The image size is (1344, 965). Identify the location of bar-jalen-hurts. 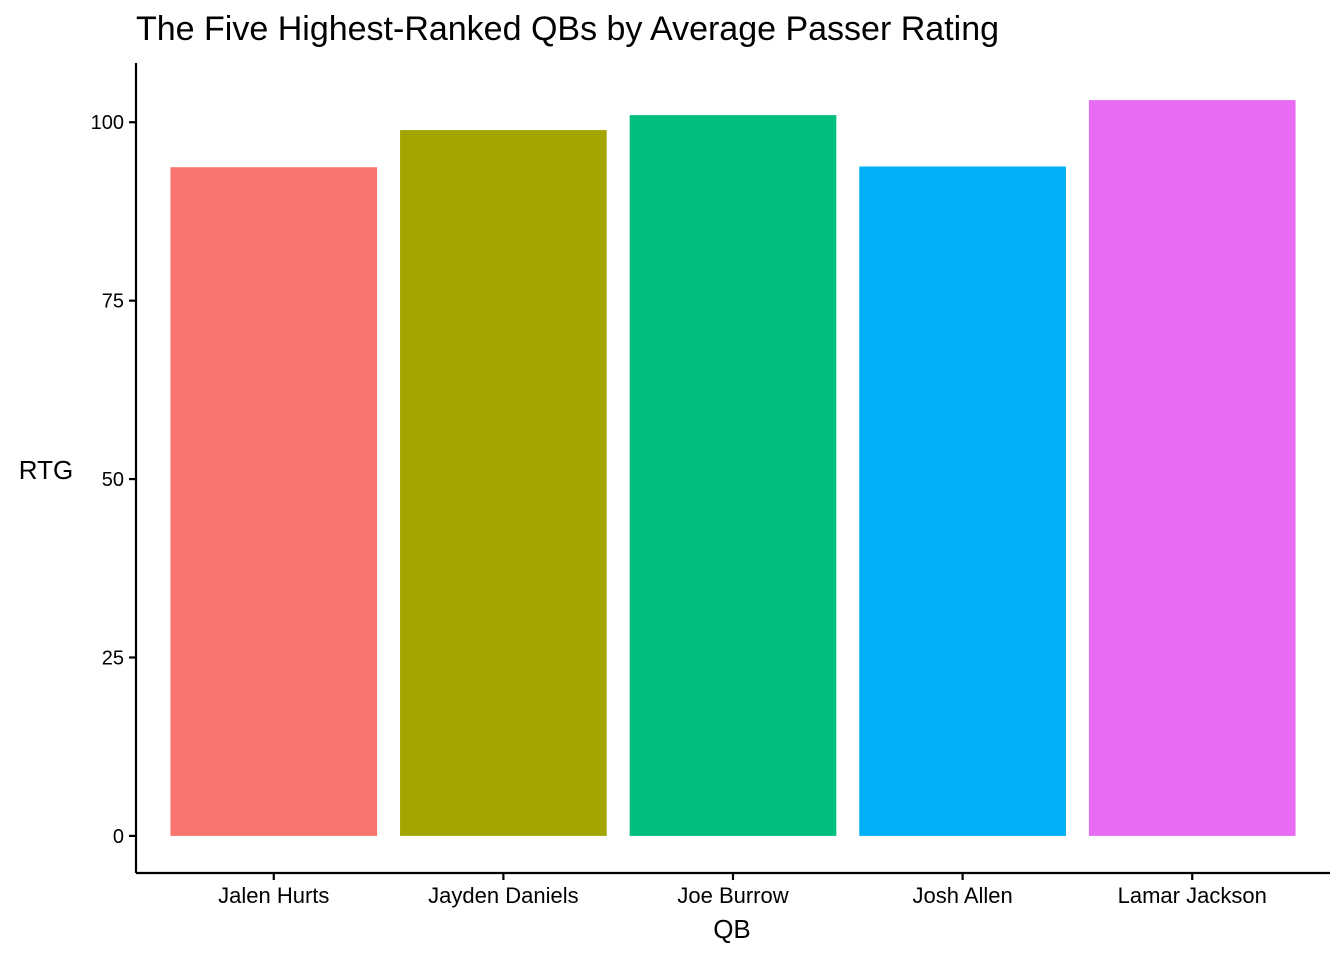
(274, 501).